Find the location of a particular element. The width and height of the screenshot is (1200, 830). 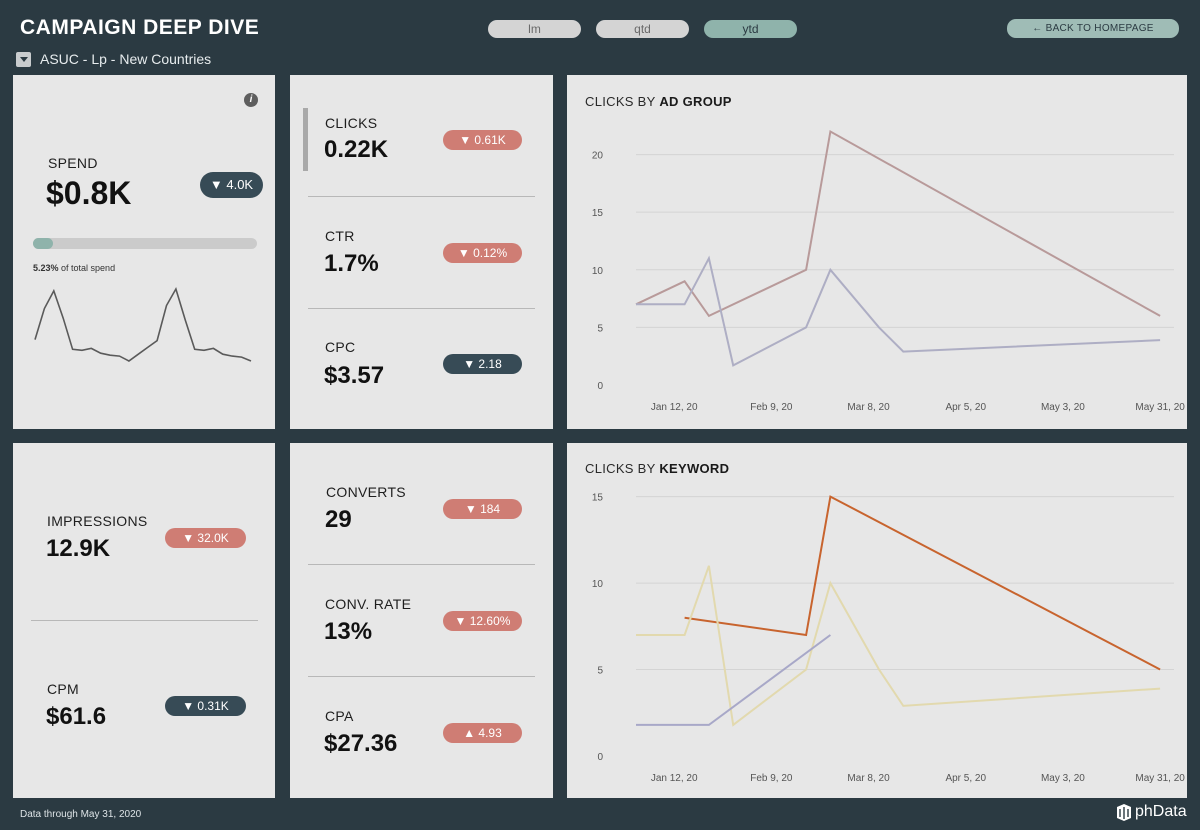

clicks-label: CLICKS is located at coordinates (351, 123).